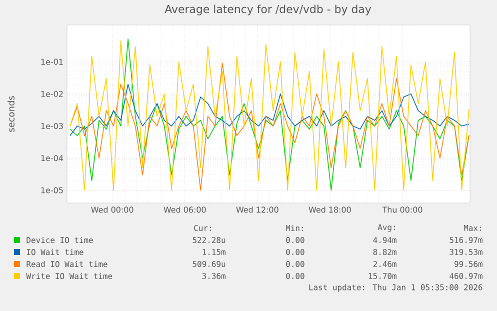 The height and width of the screenshot is (311, 497). What do you see at coordinates (270, 110) in the screenshot?
I see `line-series` at bounding box center [270, 110].